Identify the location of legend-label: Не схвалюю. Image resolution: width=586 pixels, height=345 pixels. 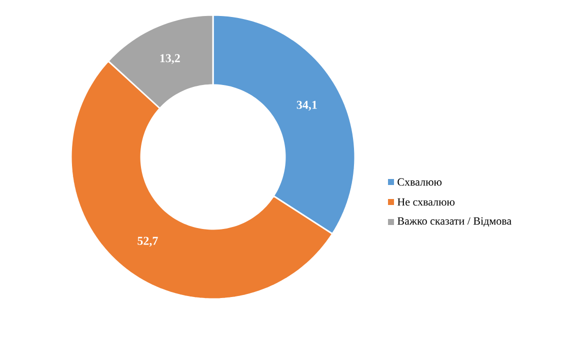
(426, 202).